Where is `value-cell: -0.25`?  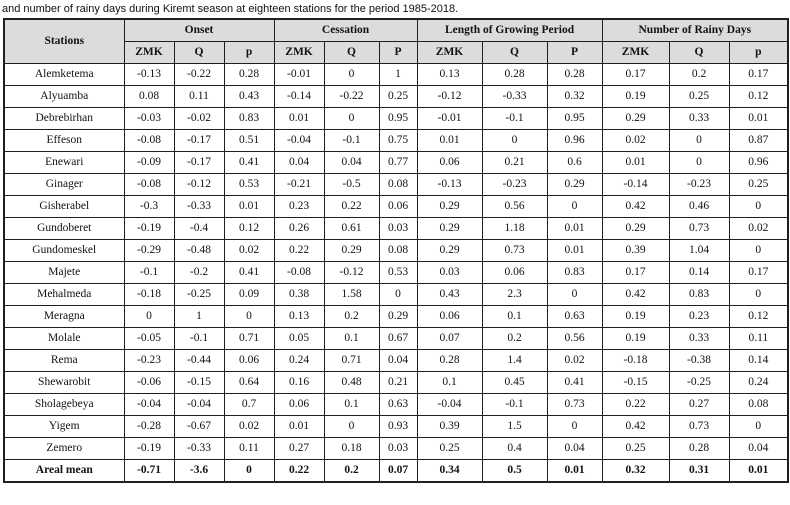
value-cell: -0.25 is located at coordinates (199, 294).